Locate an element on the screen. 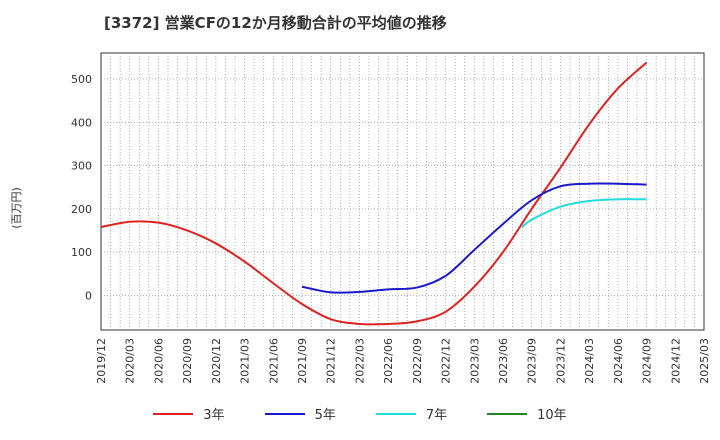 The image size is (720, 440). x-tick-label: 2024/09 is located at coordinates (647, 361).